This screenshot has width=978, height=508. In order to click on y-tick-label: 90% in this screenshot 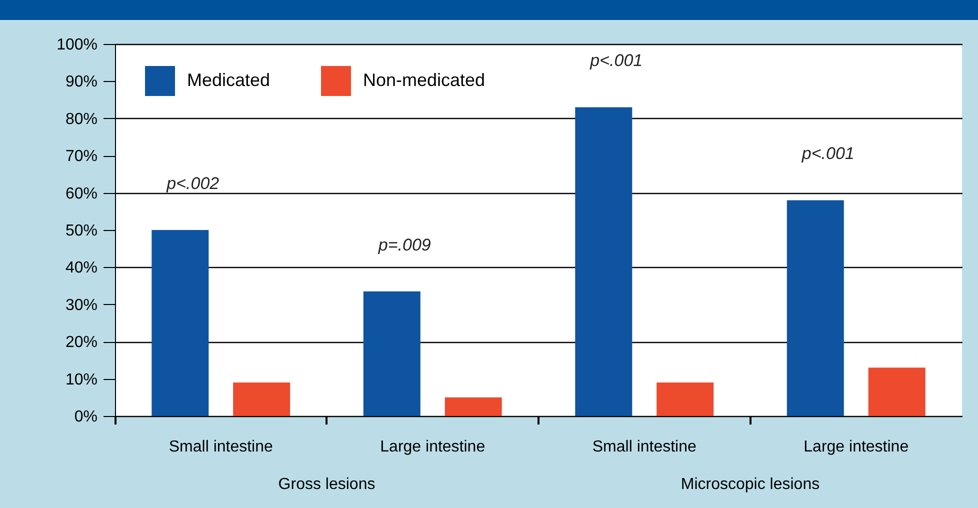, I will do `click(81, 82)`.